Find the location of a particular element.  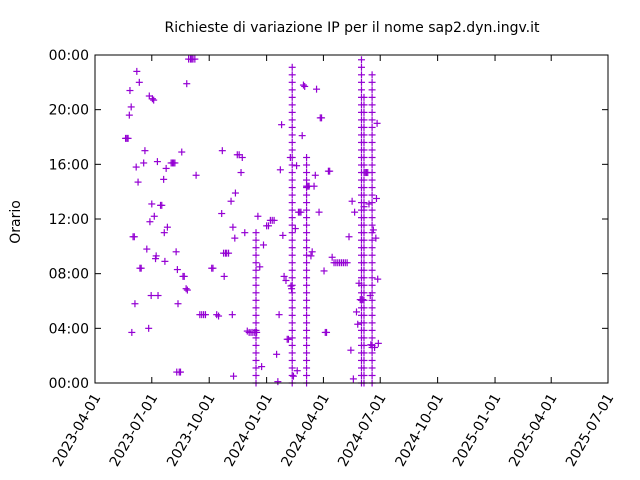

x-tick-label: 2024-10-01 is located at coordinates (420, 430).